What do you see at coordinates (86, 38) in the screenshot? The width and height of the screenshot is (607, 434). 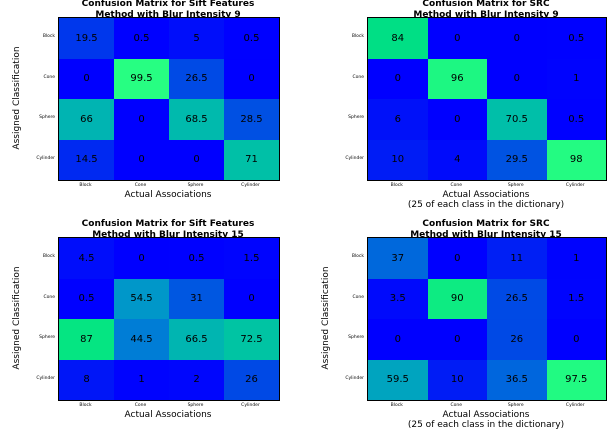 I see `heatmap-cell: 19.5` at bounding box center [86, 38].